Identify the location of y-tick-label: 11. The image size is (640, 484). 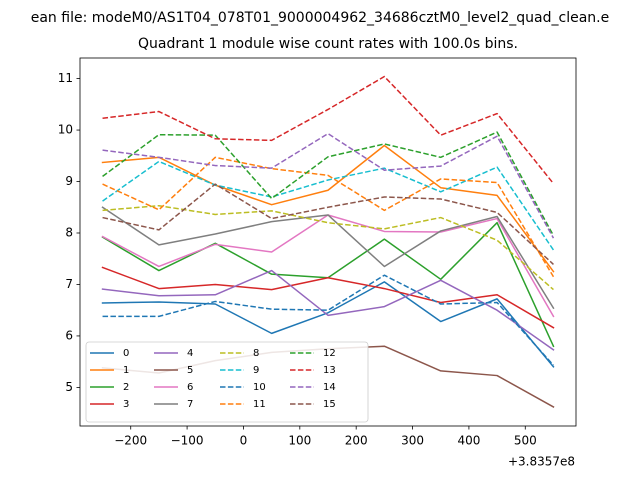
(65, 78).